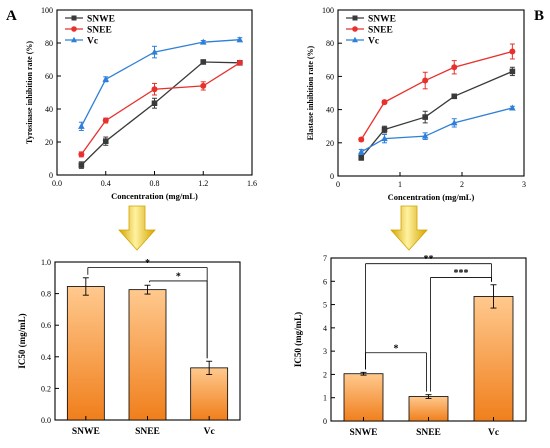 The height and width of the screenshot is (448, 550). Describe the element at coordinates (325, 328) in the screenshot. I see `y-tick-label: 4` at that location.